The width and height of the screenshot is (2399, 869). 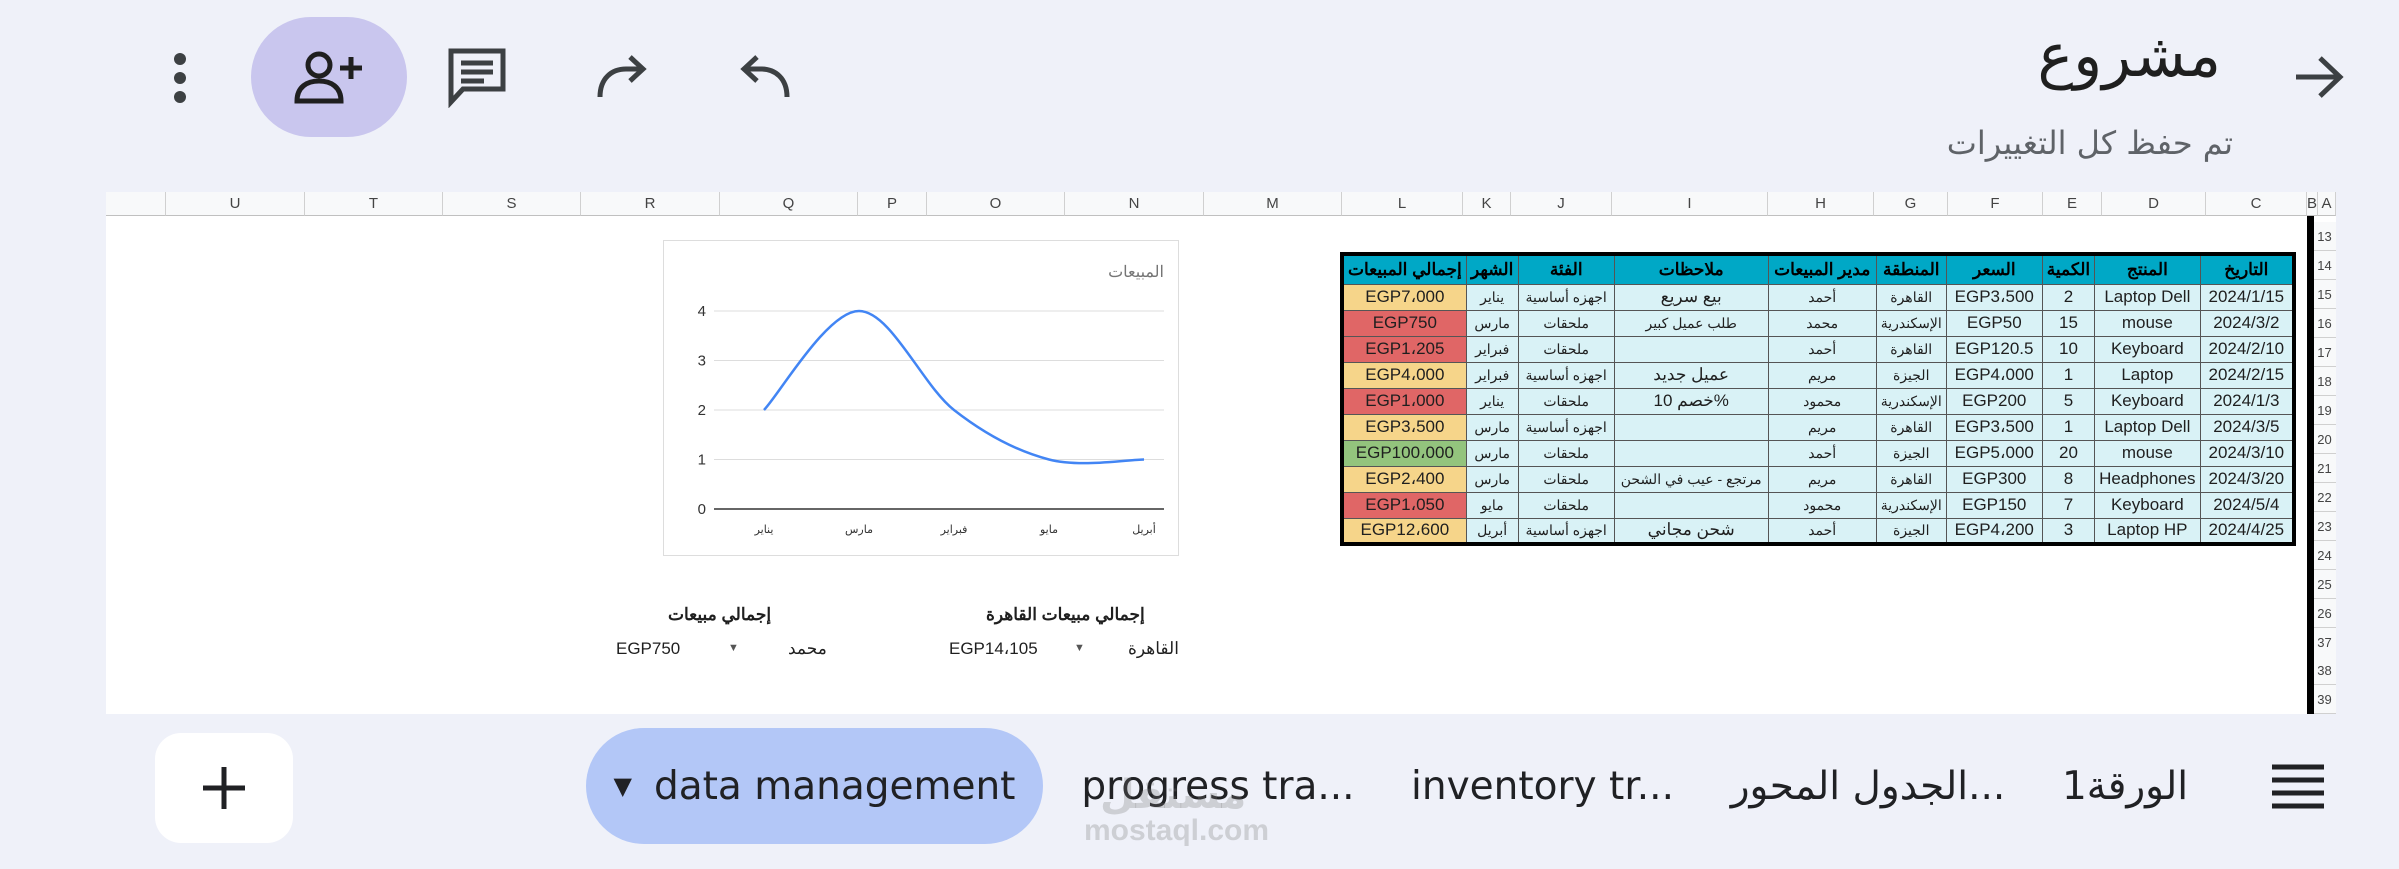 I want to click on table-cell: أبريل, so click(x=1492, y=531).